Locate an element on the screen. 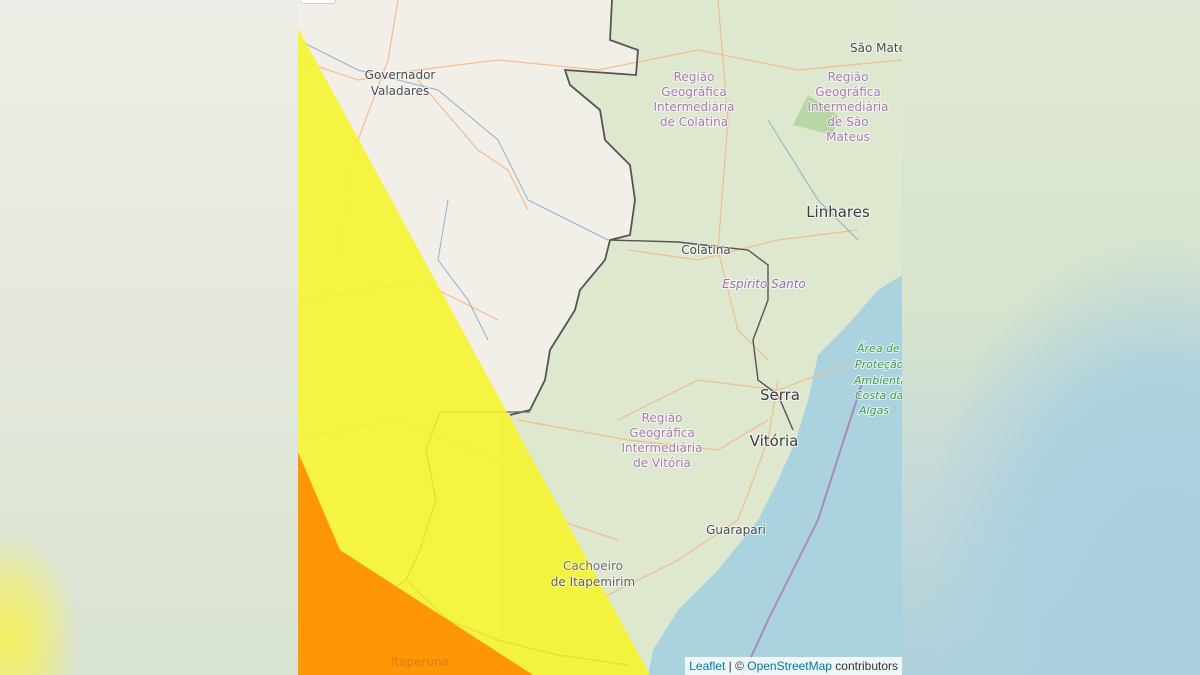  svg-text: Proteção is located at coordinates (878, 364).